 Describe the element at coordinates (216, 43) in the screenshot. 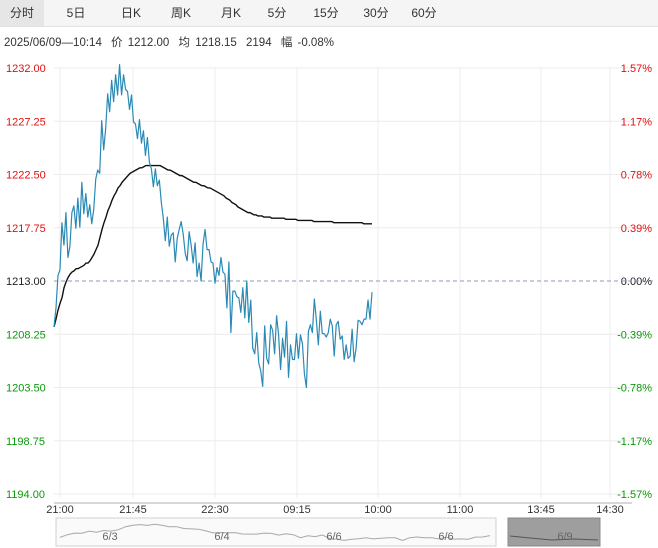

I see `quote-avg: 1218.15` at that location.